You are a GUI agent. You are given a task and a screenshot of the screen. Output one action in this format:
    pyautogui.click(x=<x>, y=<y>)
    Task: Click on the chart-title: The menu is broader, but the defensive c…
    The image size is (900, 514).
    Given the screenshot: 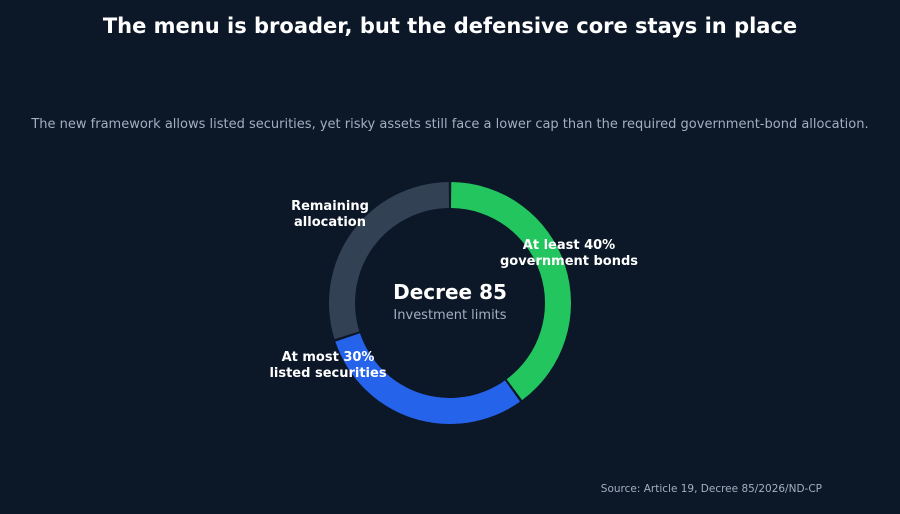 What is the action you would take?
    pyautogui.click(x=450, y=26)
    